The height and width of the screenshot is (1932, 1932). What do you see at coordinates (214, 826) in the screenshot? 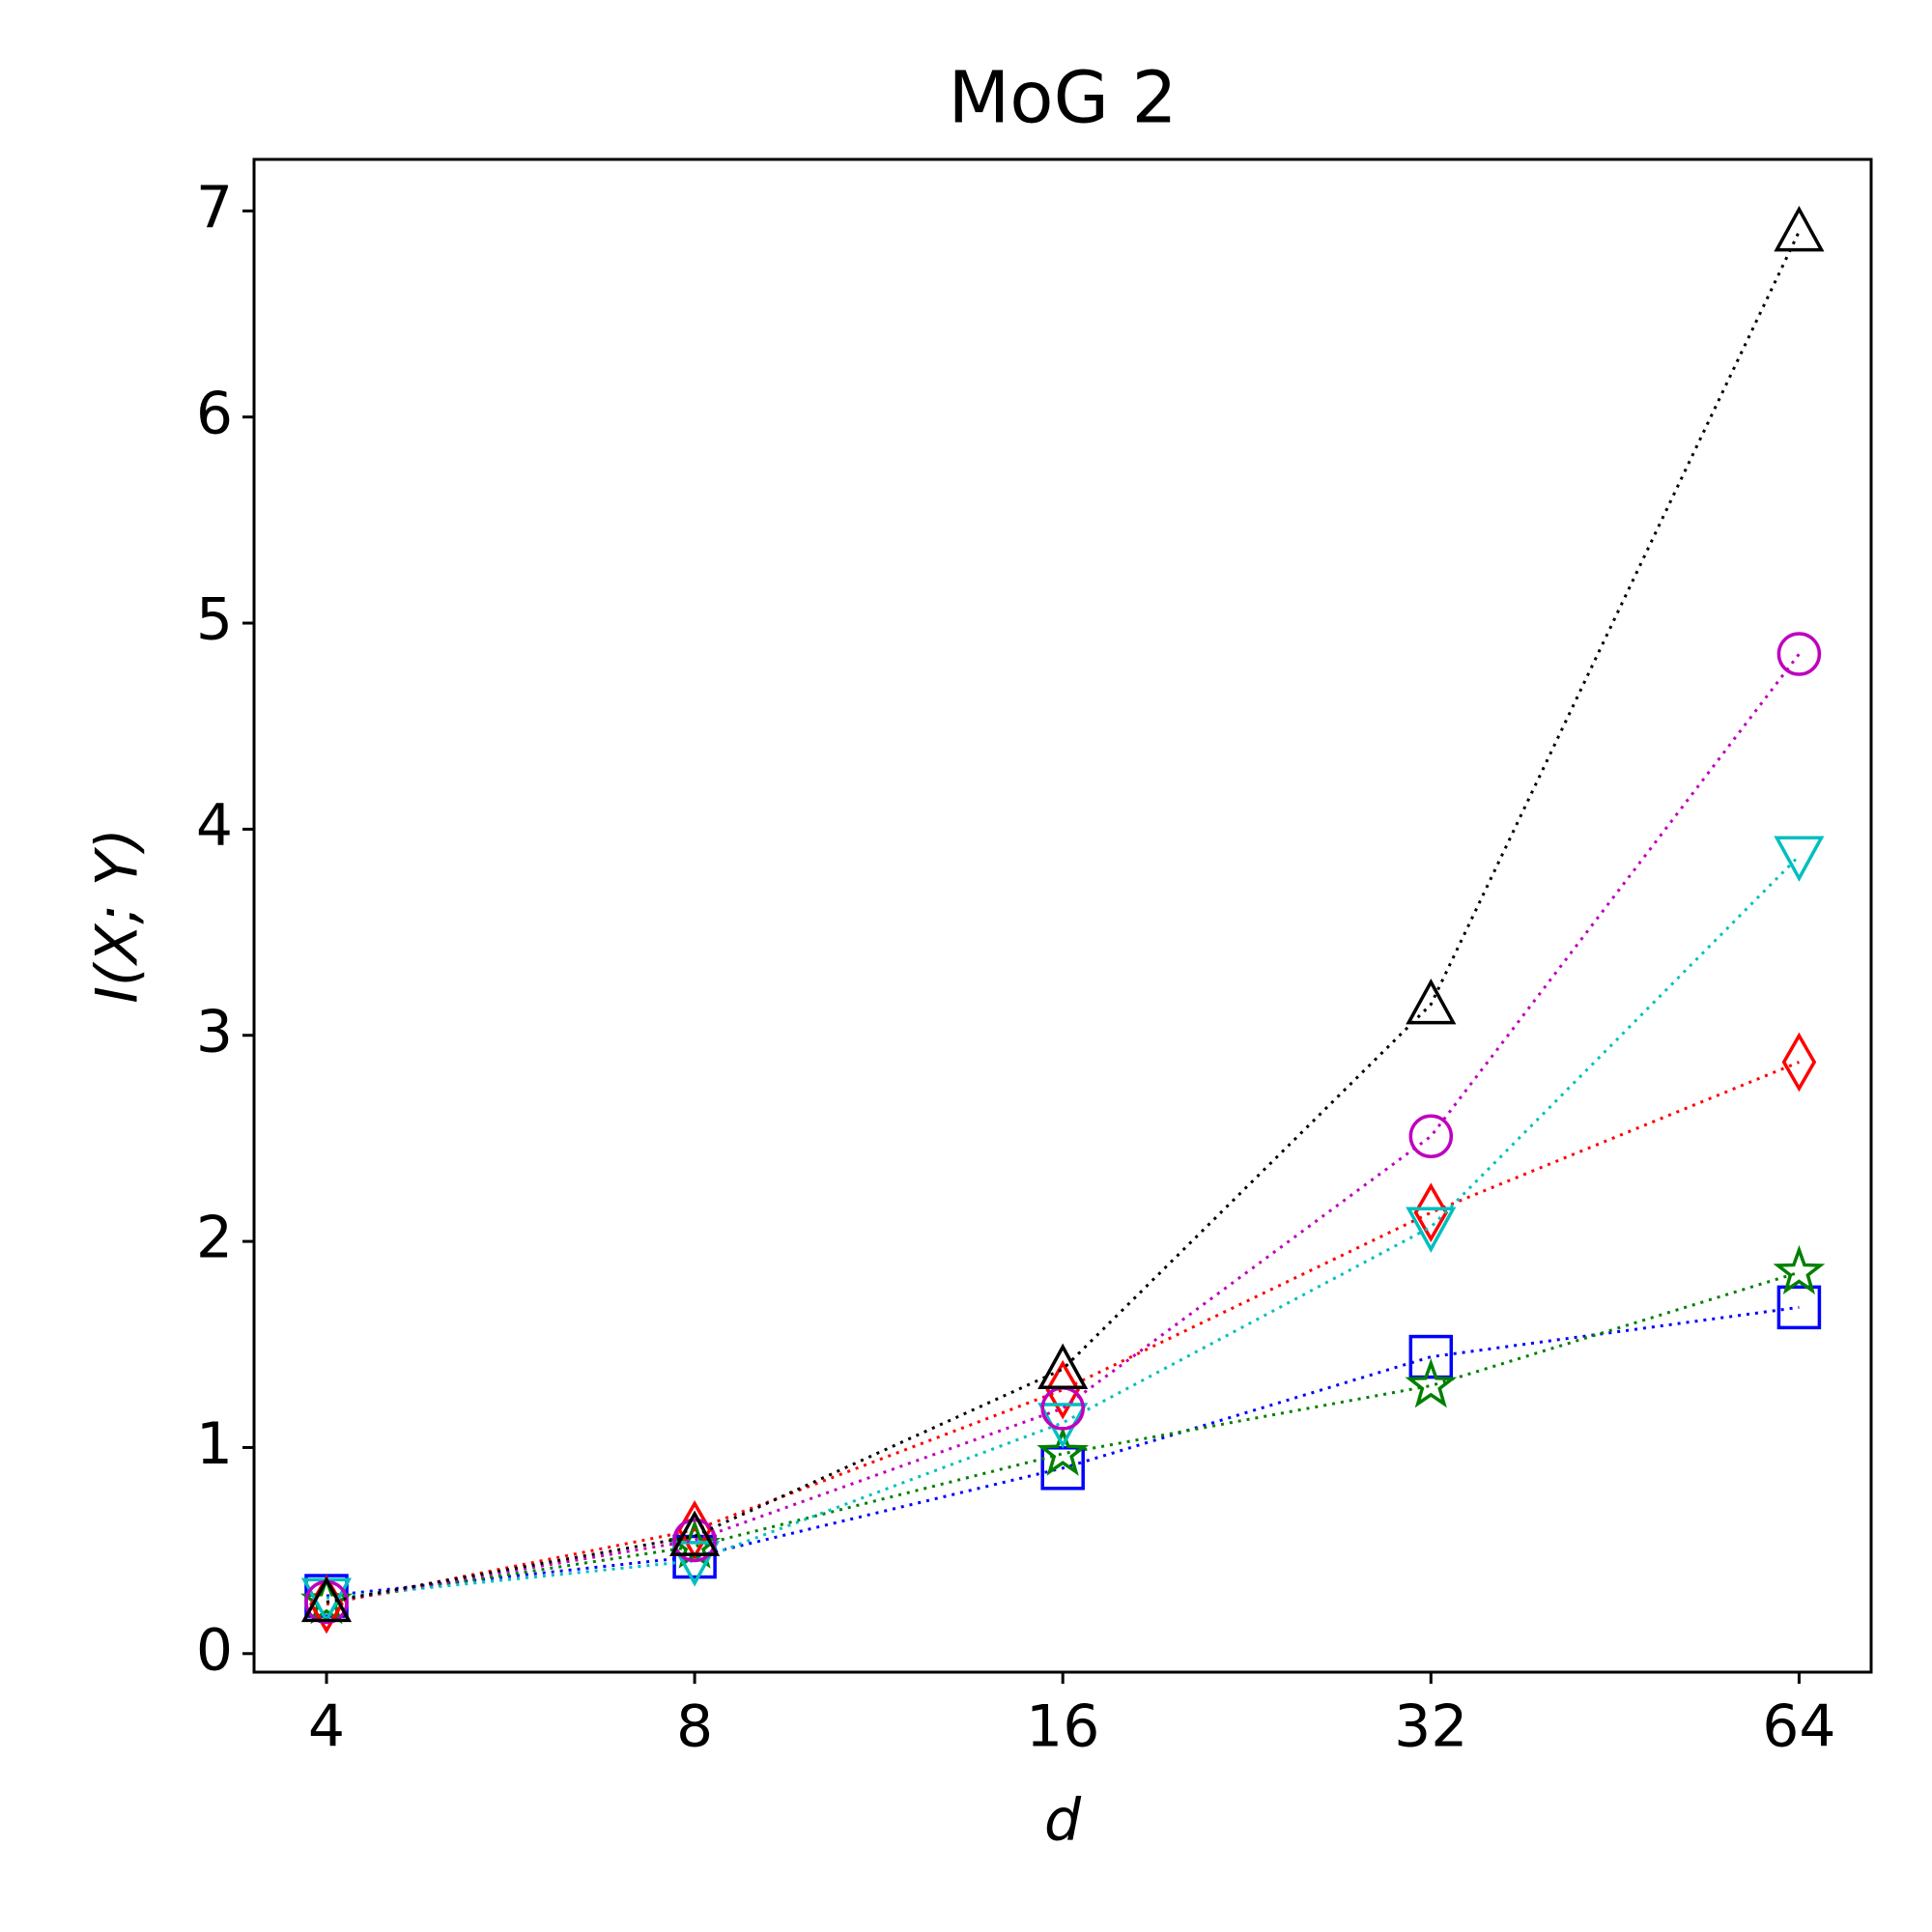
I see `y-tick-label: 4` at bounding box center [214, 826].